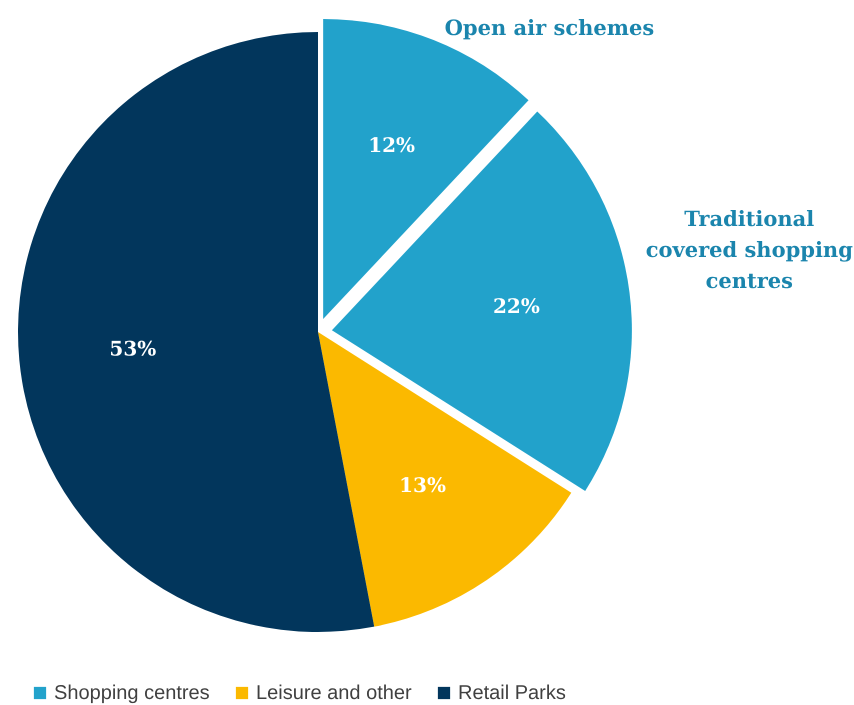 The height and width of the screenshot is (705, 854). I want to click on data-label: 13%, so click(422, 484).